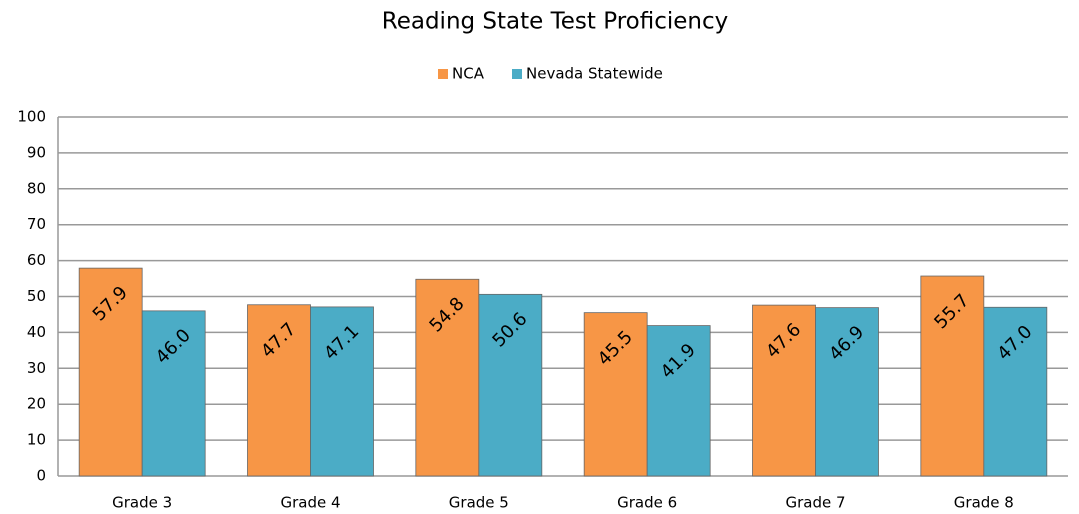 This screenshot has height=514, width=1079. What do you see at coordinates (594, 74) in the screenshot?
I see `legend-label: Nevada Statewide` at bounding box center [594, 74].